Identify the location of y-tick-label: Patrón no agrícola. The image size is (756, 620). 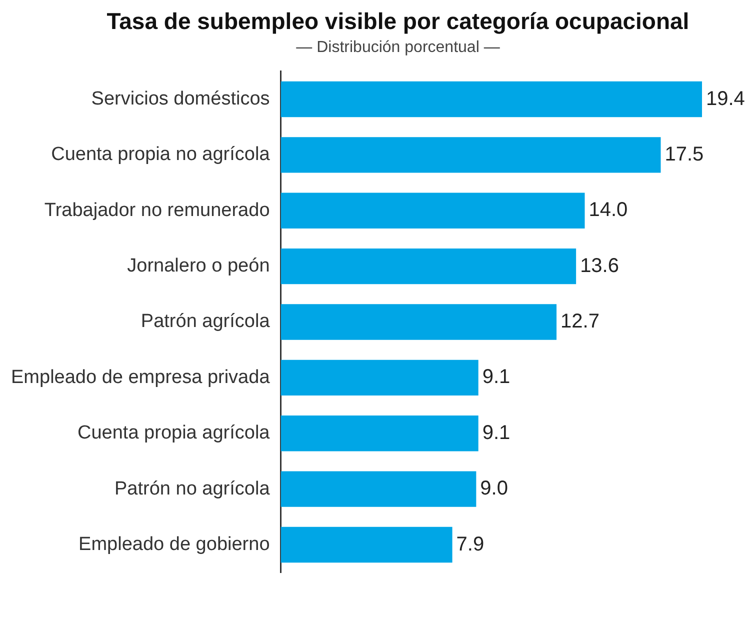
(192, 489).